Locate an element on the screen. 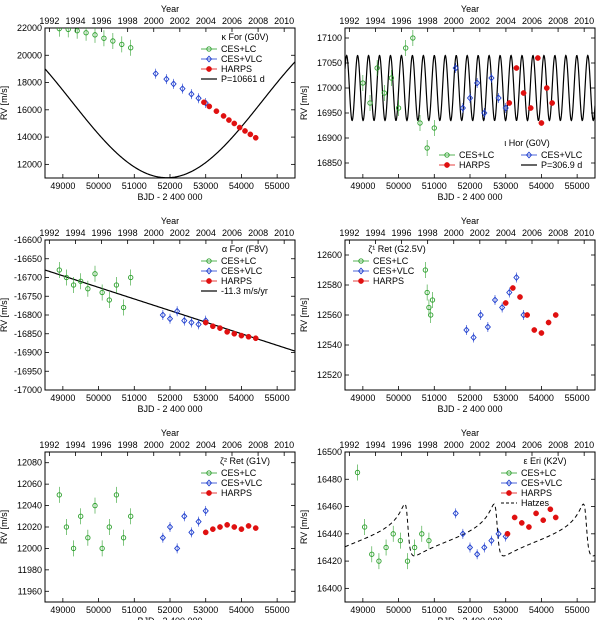  y-tick-label: 12520 is located at coordinates (329, 375).